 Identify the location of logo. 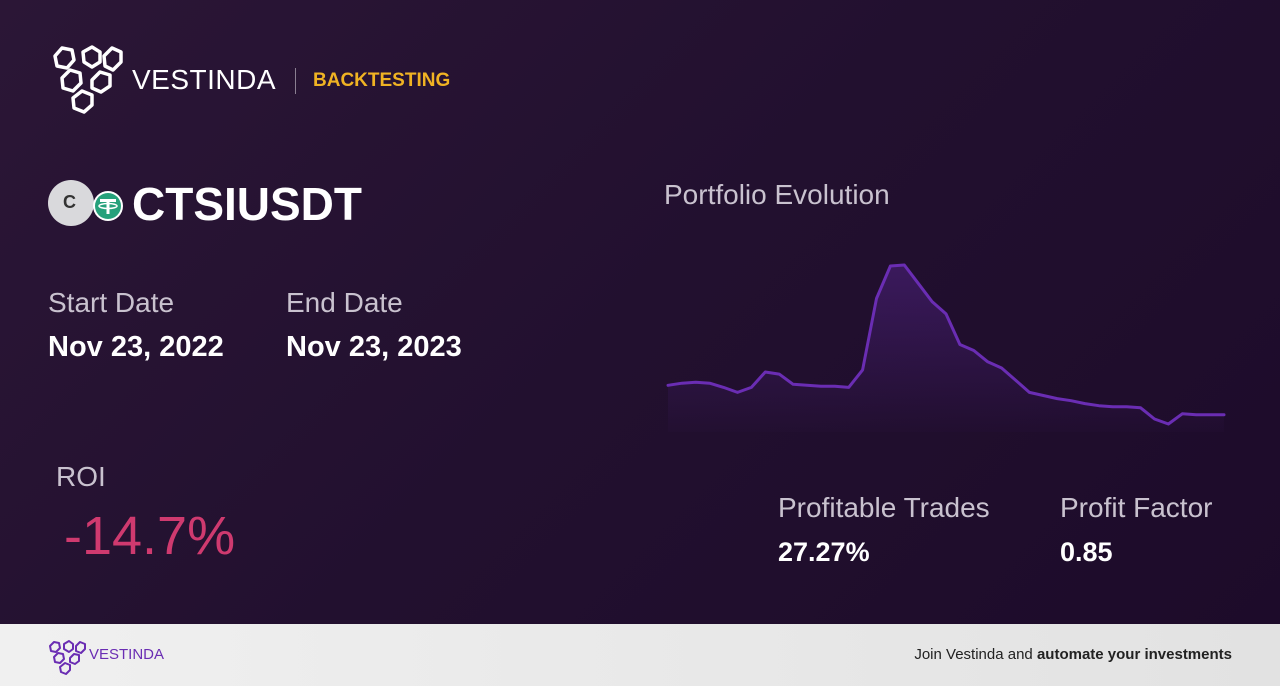
(88, 79).